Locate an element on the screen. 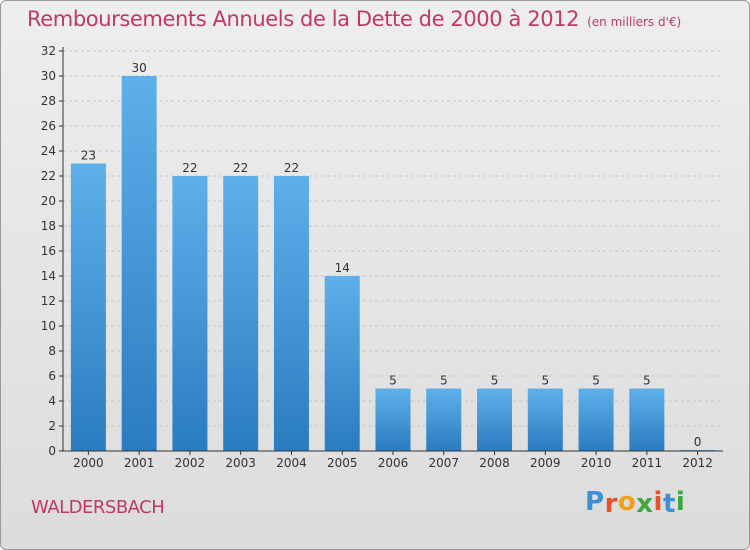 The width and height of the screenshot is (750, 550). y-tick-label: 26 is located at coordinates (48, 126).